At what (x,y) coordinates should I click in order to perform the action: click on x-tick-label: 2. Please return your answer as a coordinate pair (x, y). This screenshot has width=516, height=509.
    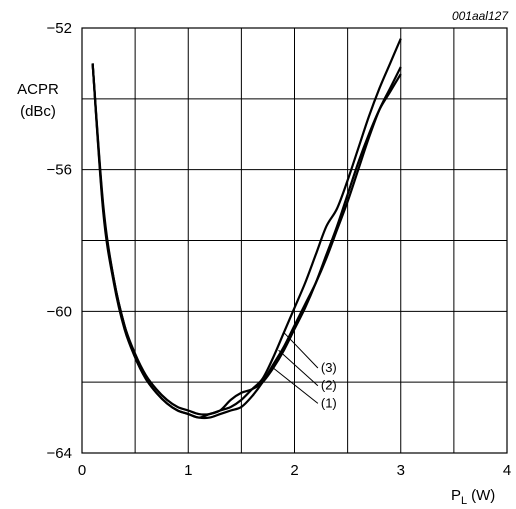
    Looking at the image, I should click on (294, 470).